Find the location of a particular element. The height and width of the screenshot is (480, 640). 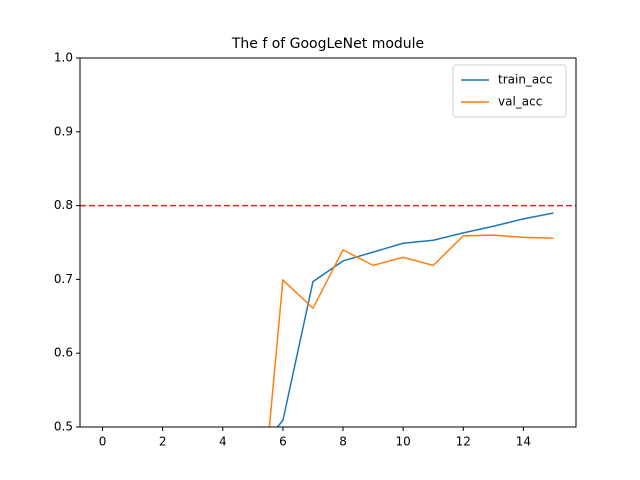

x-tick-label: 12 is located at coordinates (463, 442).